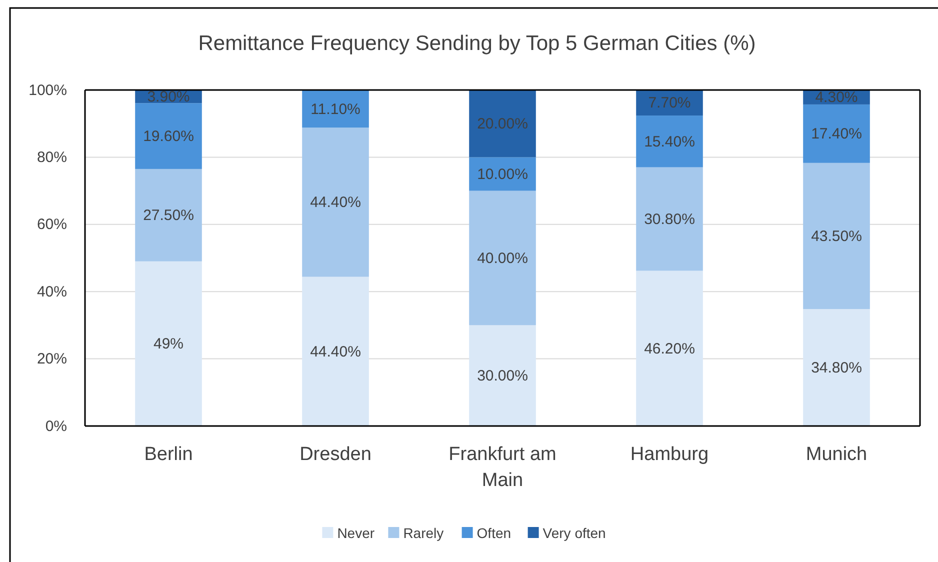 The width and height of the screenshot is (938, 562). What do you see at coordinates (423, 533) in the screenshot?
I see `legend-label: Rarely` at bounding box center [423, 533].